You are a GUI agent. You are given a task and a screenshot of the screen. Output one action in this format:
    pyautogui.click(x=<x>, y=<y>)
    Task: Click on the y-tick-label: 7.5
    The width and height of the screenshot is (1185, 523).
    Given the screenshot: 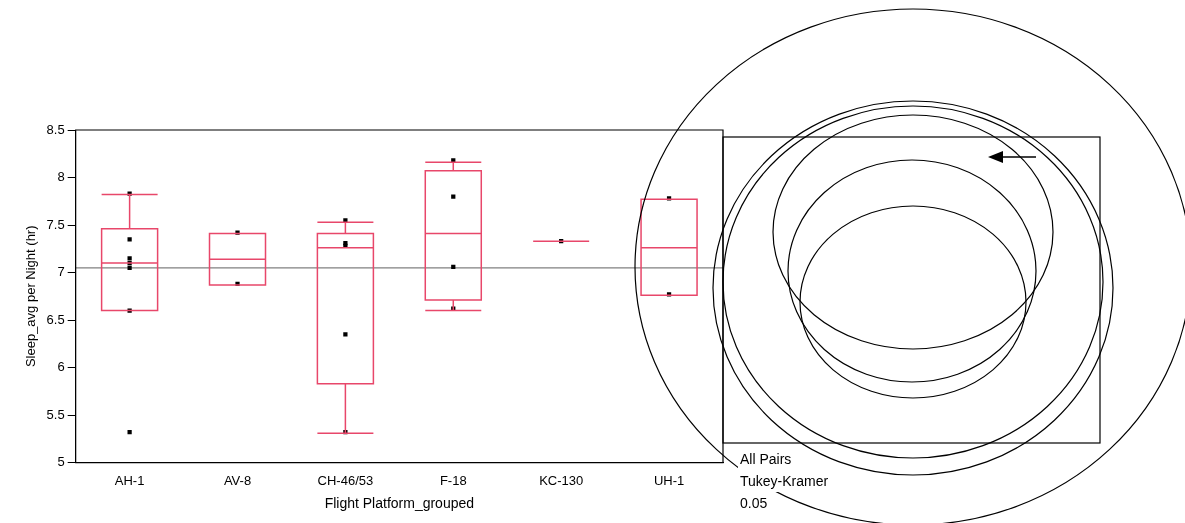 What is the action you would take?
    pyautogui.click(x=55, y=224)
    